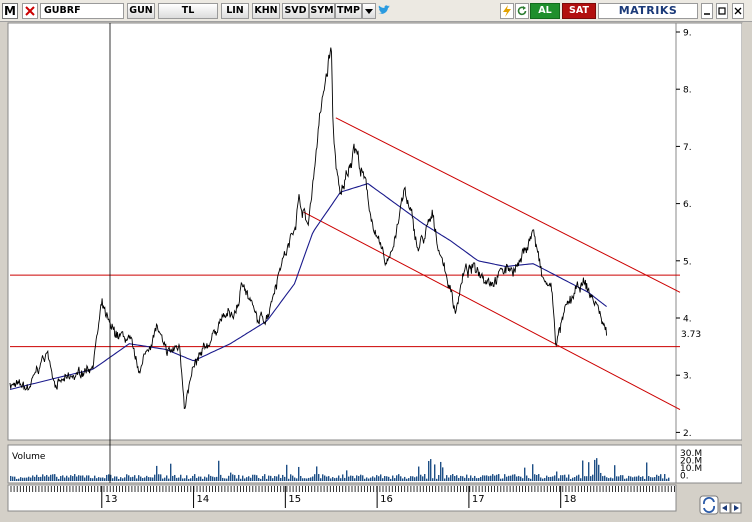  Describe the element at coordinates (579, 11) in the screenshot. I see `sell-sat-button: SAT` at that location.